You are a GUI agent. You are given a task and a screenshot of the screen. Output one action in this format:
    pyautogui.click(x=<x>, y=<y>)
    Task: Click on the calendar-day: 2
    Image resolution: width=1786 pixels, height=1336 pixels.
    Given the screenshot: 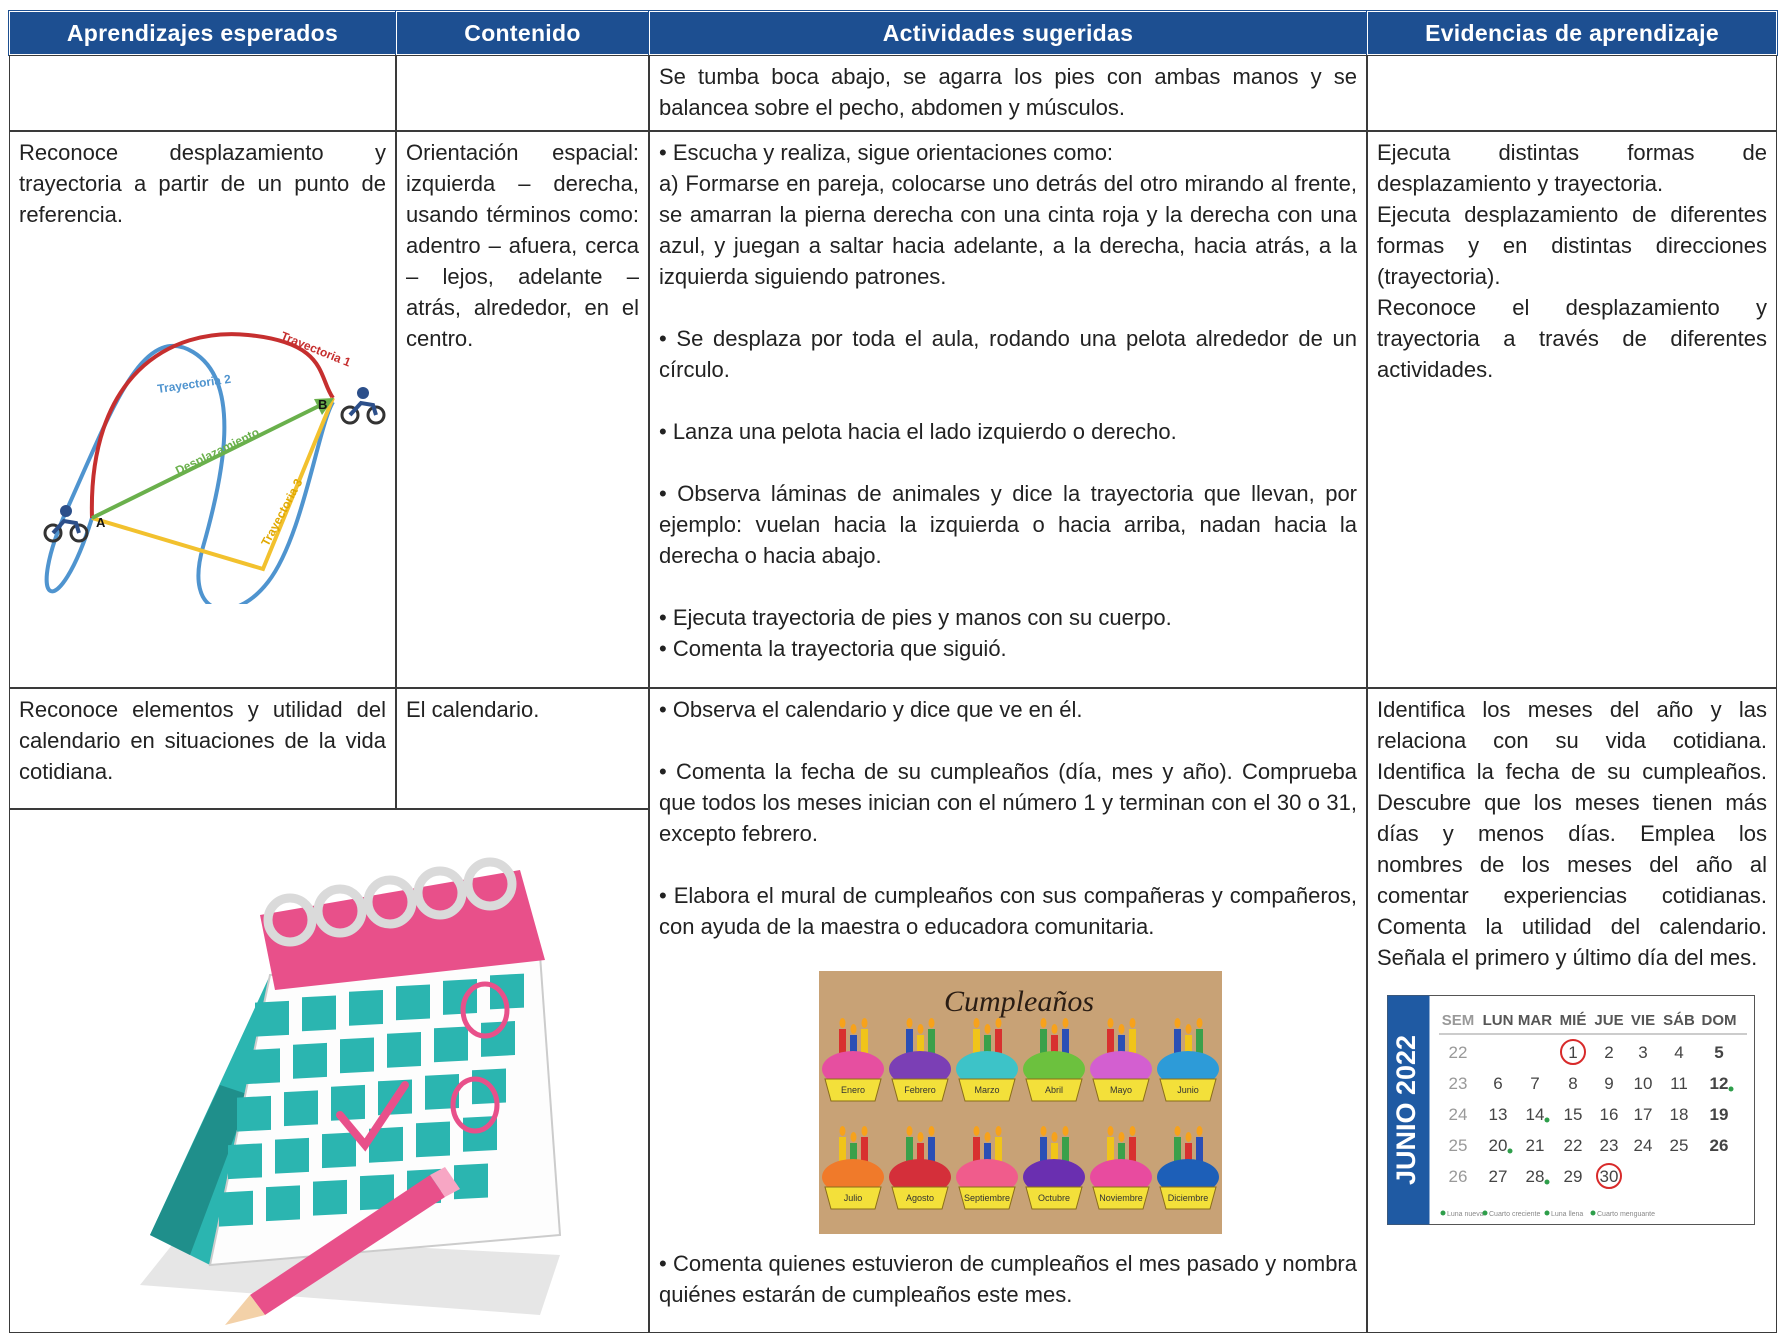 What is the action you would take?
    pyautogui.click(x=1608, y=1052)
    